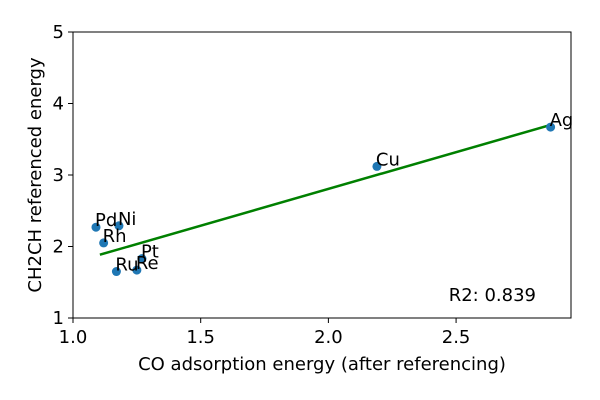  Describe the element at coordinates (147, 263) in the screenshot. I see `point-label-re: Re` at that location.